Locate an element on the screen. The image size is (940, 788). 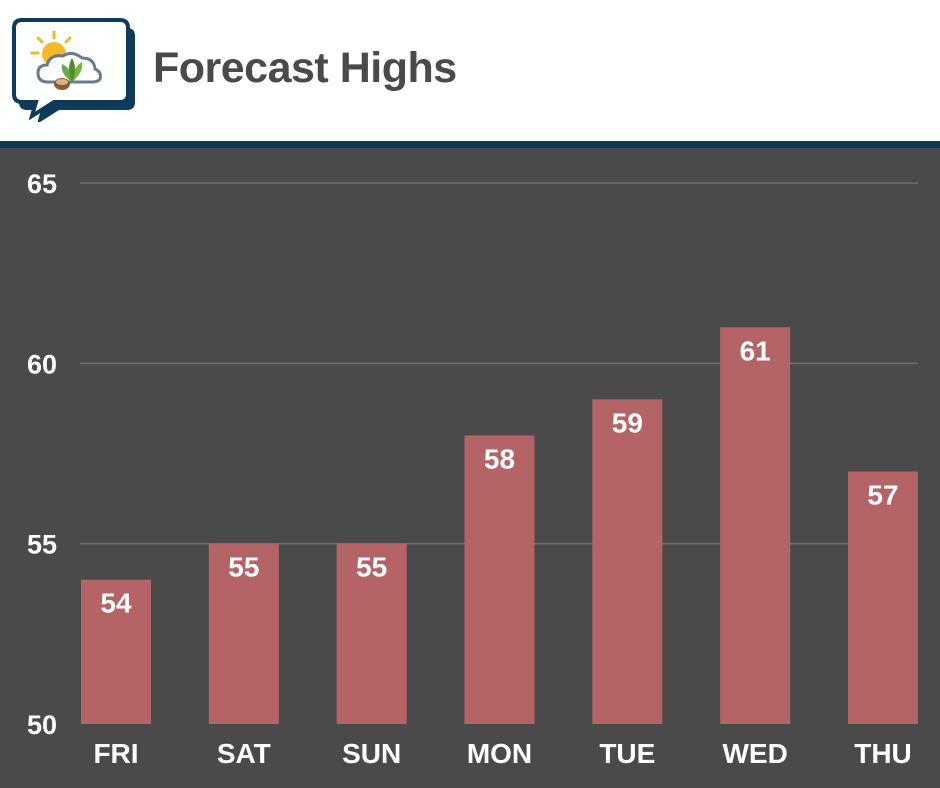
bar-thu is located at coordinates (883, 597).